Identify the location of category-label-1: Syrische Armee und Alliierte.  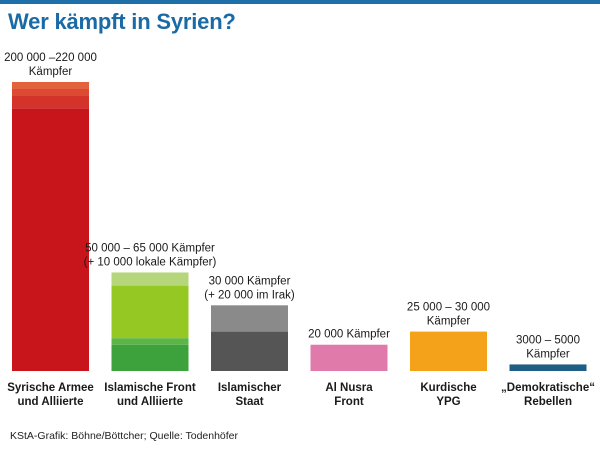
(50, 395).